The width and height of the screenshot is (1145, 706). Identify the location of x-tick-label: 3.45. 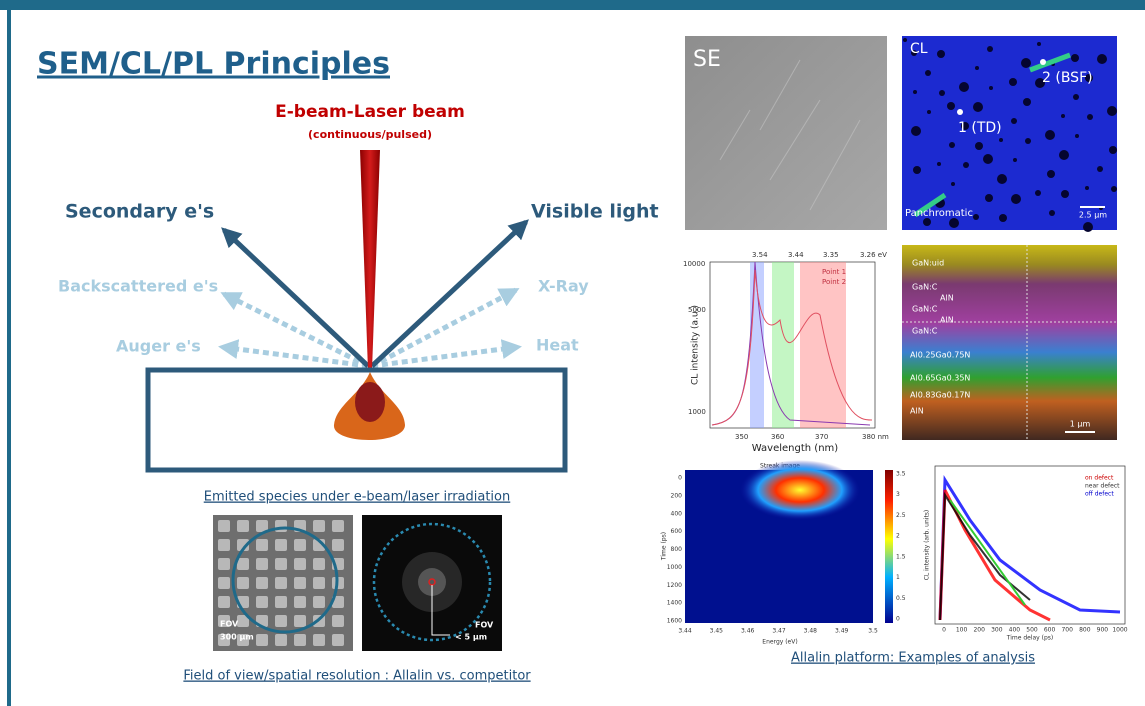
(717, 631).